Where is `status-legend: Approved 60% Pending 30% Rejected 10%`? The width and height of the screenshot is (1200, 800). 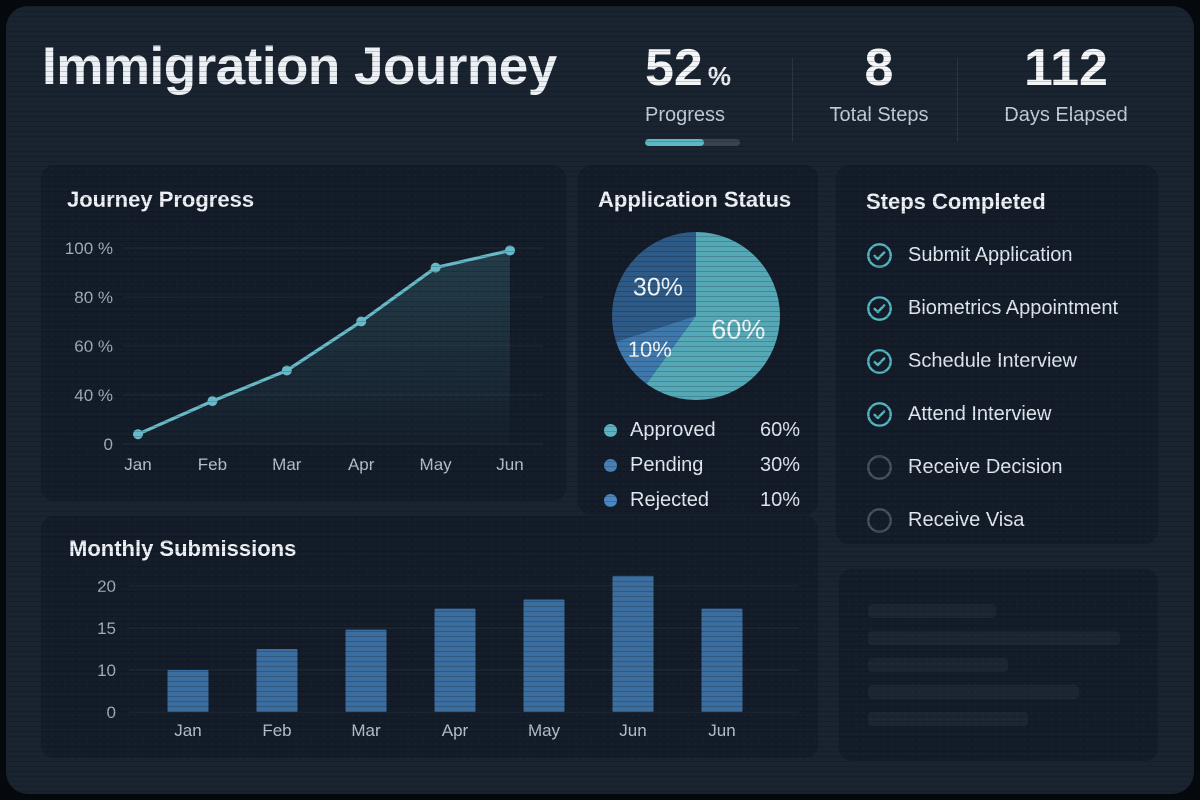
status-legend: Approved 60% Pending 30% Rejected 10% is located at coordinates (702, 465).